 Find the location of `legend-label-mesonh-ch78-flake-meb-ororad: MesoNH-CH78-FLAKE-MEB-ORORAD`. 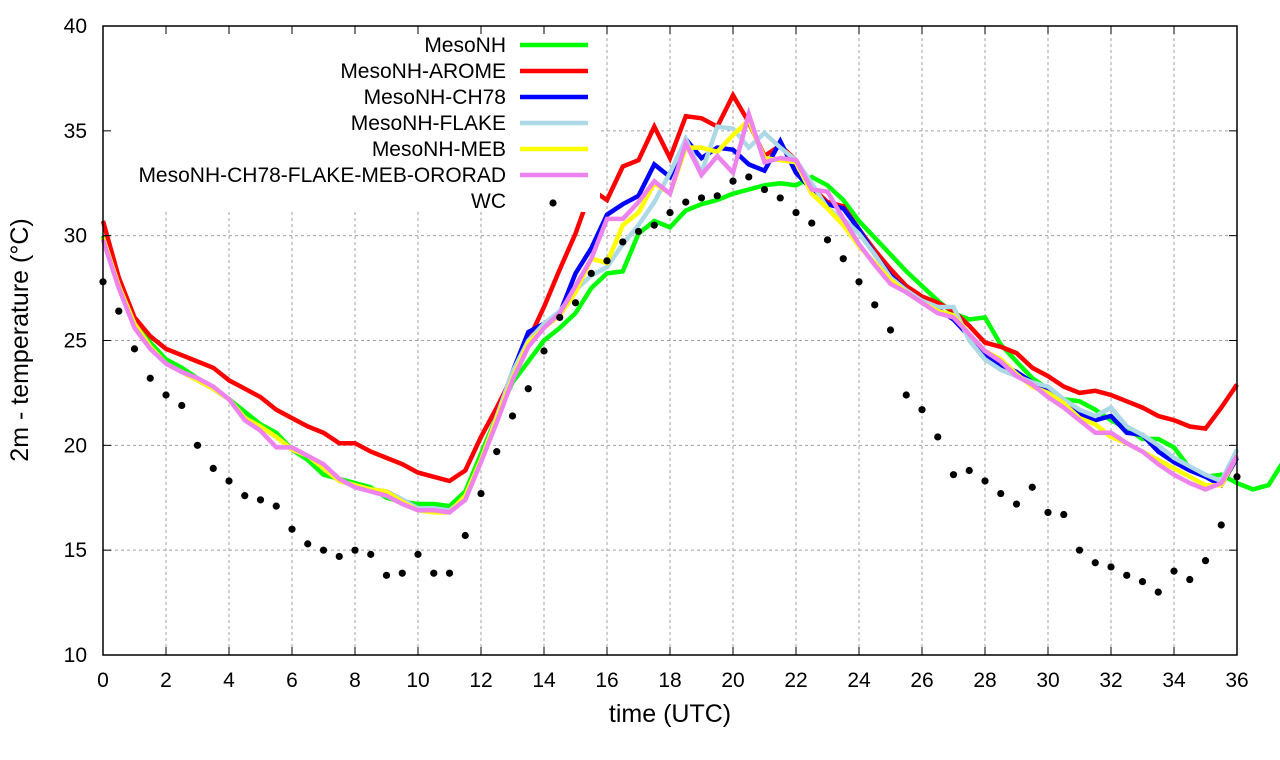

legend-label-mesonh-ch78-flake-meb-ororad: MesoNH-CH78-FLAKE-MEB-ORORAD is located at coordinates (322, 175).